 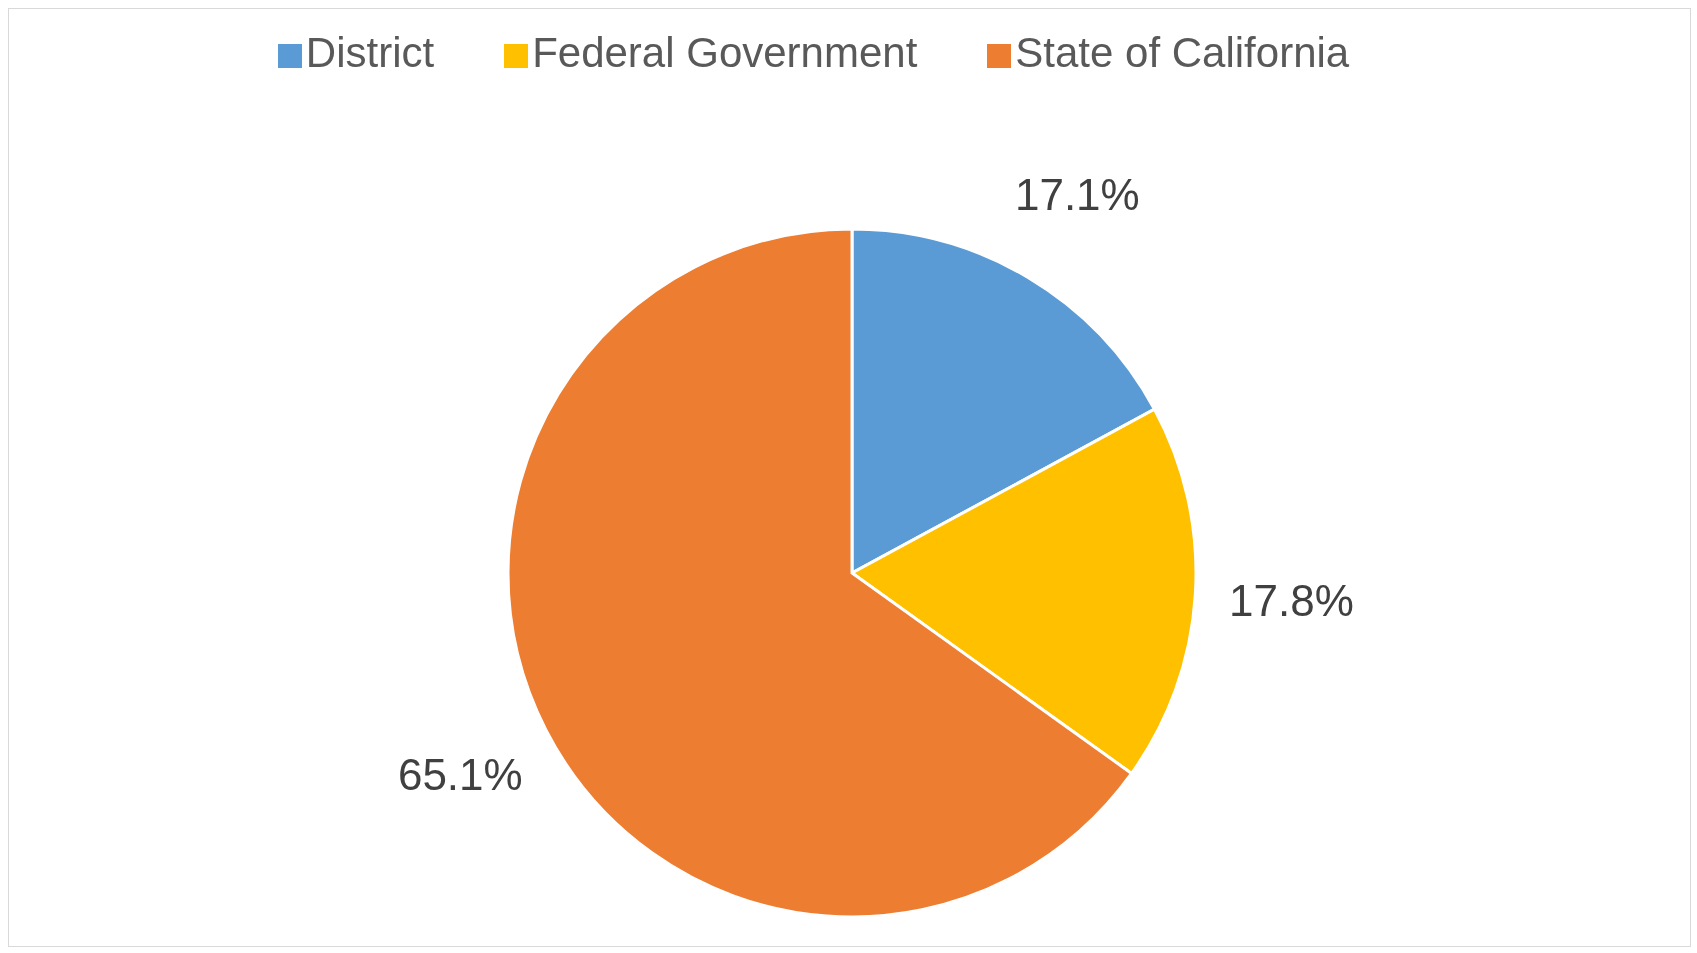 What do you see at coordinates (1182, 52) in the screenshot?
I see `legend-label: State of California` at bounding box center [1182, 52].